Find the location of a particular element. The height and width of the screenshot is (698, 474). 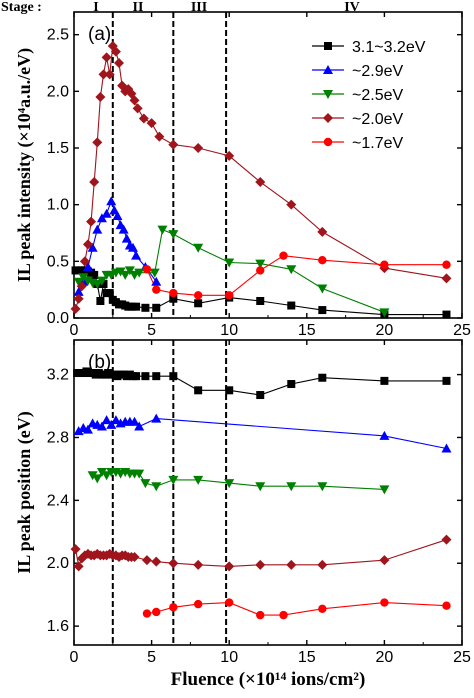

legend-entry-label: ~2.9eV is located at coordinates (377, 71).